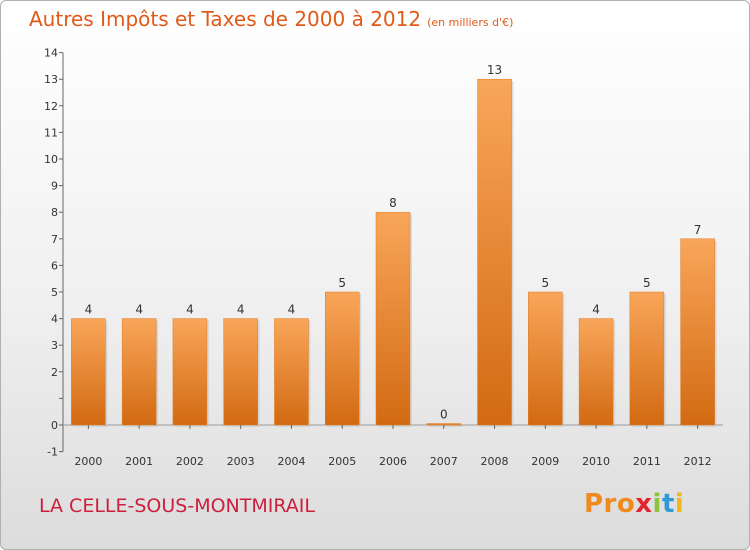 The height and width of the screenshot is (550, 750). What do you see at coordinates (54, 239) in the screenshot?
I see `y-tick-label: 7` at bounding box center [54, 239].